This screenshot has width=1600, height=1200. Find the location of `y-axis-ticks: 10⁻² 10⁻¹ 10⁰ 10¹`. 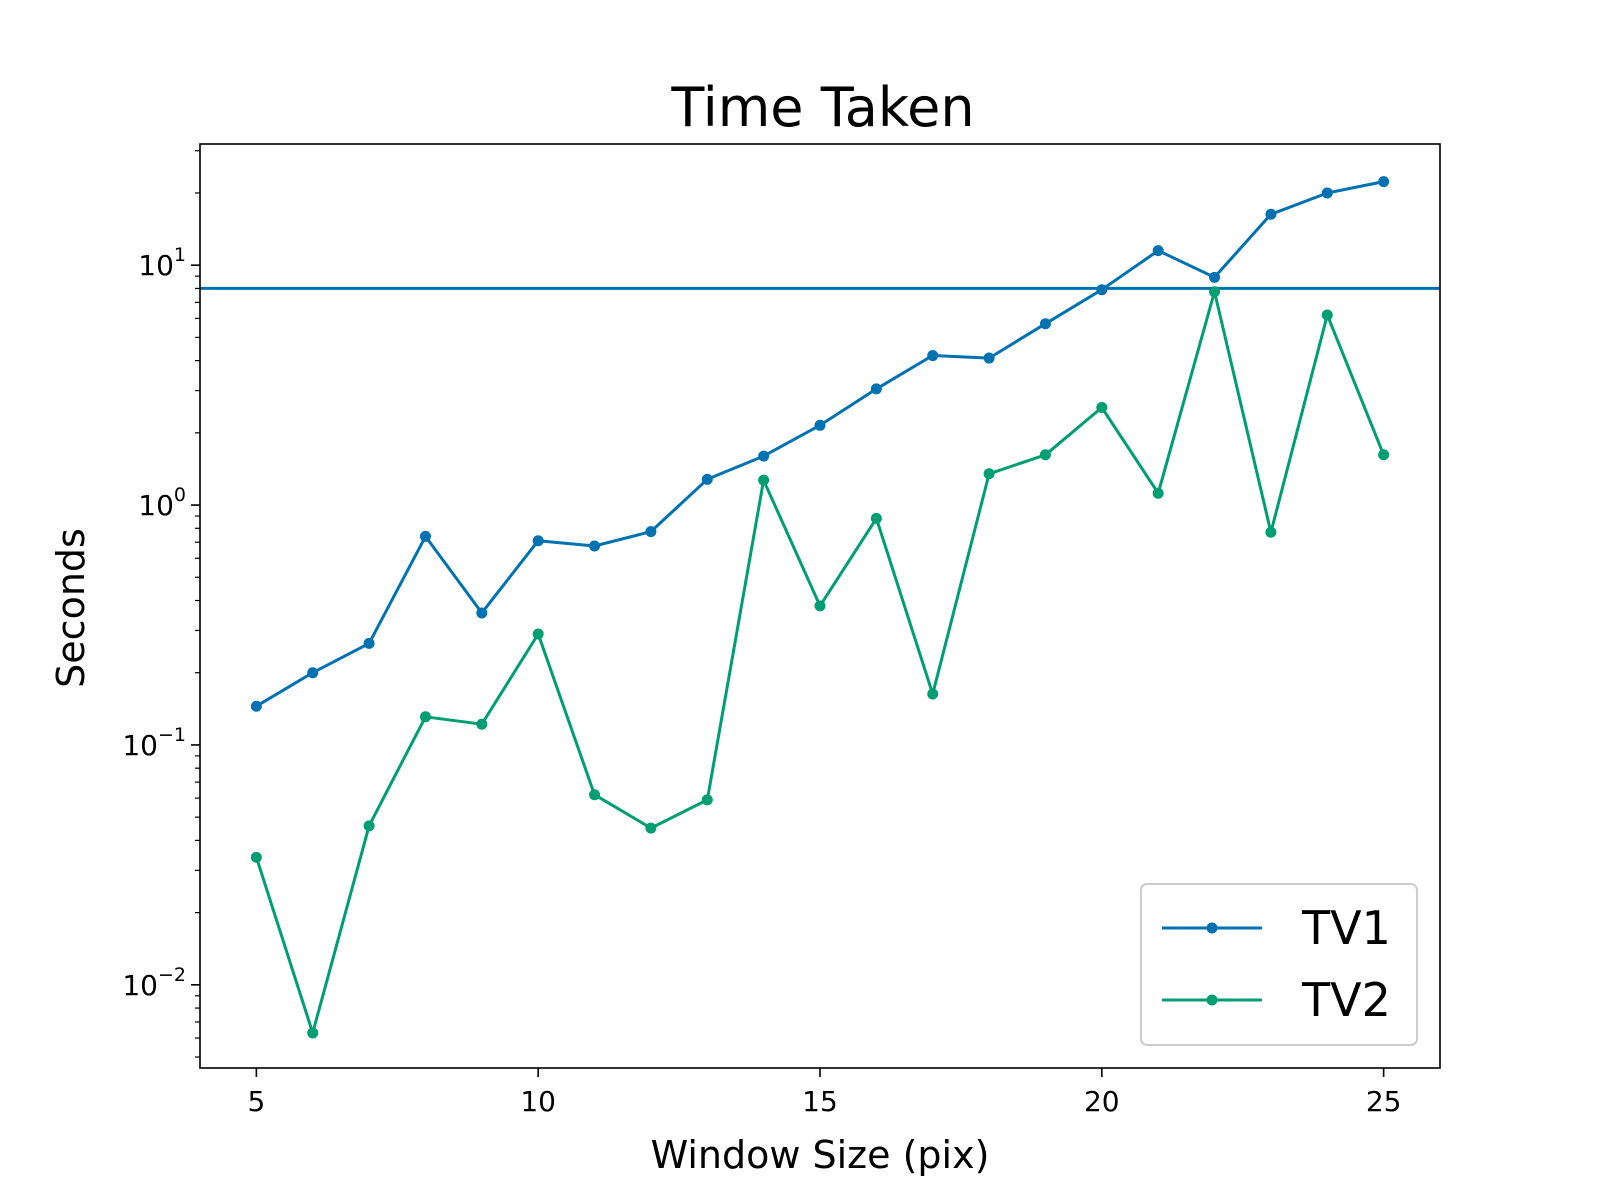

y-axis-ticks: 10⁻² 10⁻¹ 10⁰ 10¹ is located at coordinates (161, 604).